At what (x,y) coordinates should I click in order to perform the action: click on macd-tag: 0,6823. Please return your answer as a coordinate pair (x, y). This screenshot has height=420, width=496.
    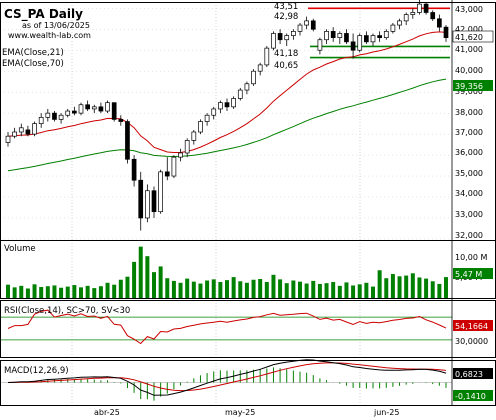
    Looking at the image, I should click on (469, 374).